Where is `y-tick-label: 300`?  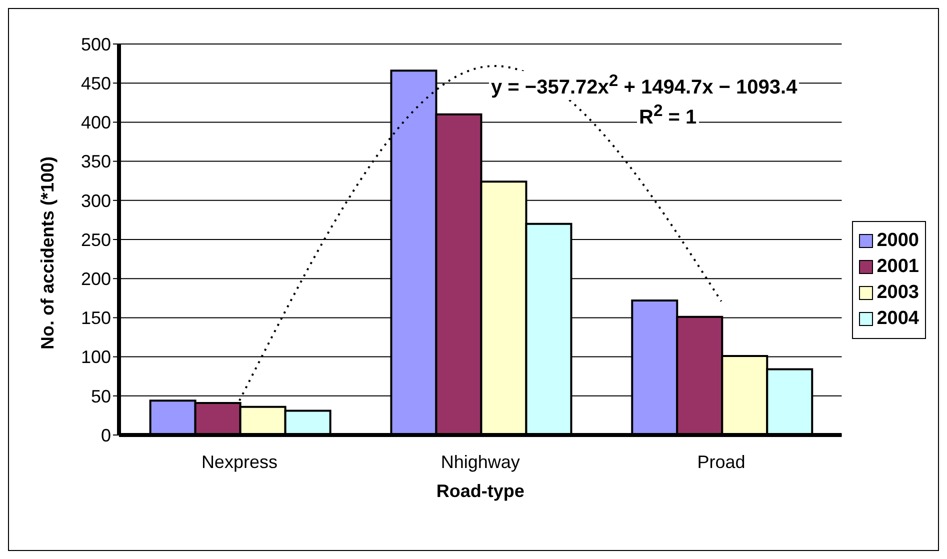
y-tick-label: 300 is located at coordinates (95, 200).